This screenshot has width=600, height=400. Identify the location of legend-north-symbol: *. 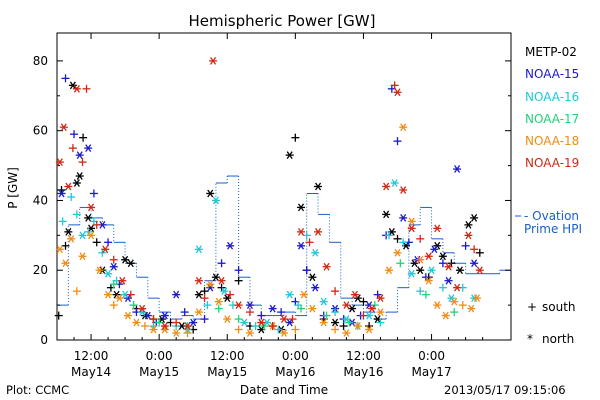
(530, 339).